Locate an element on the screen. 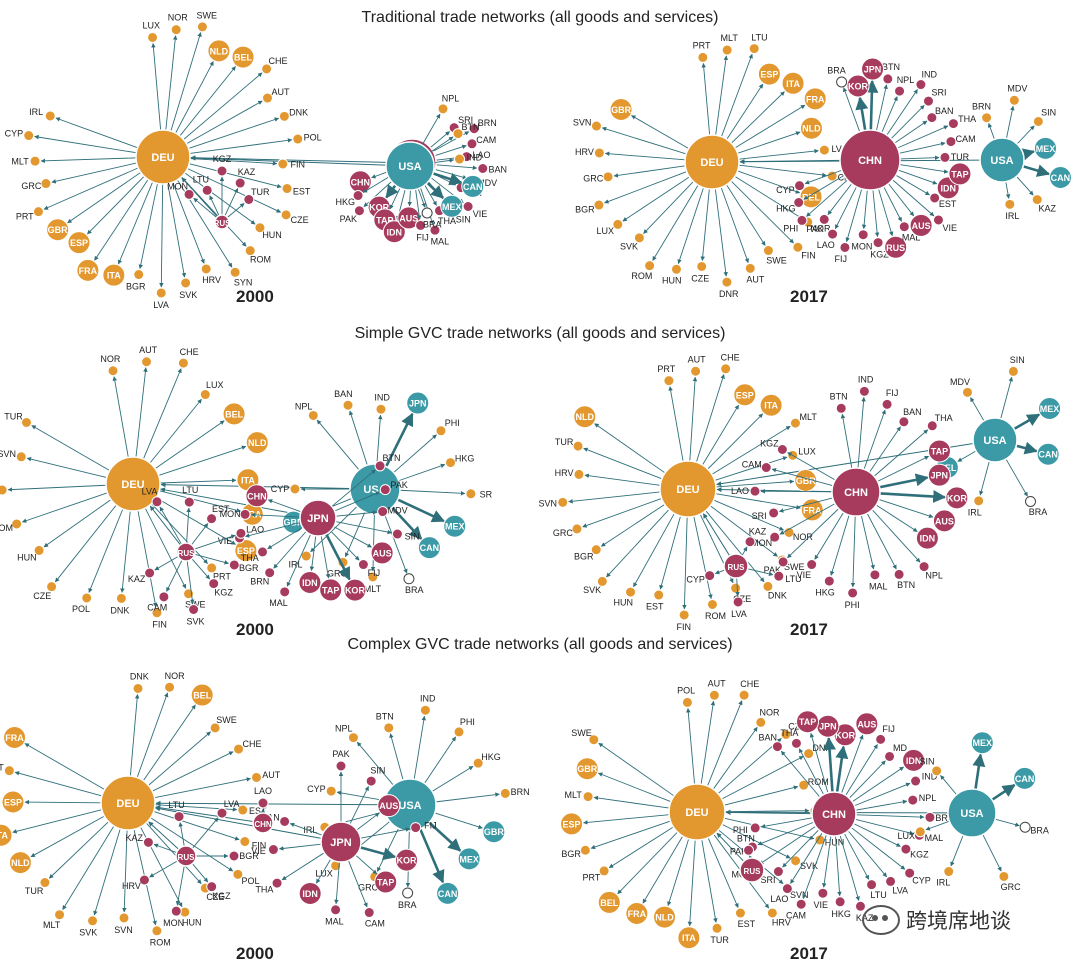  edge-jpn-sin is located at coordinates (363, 528).